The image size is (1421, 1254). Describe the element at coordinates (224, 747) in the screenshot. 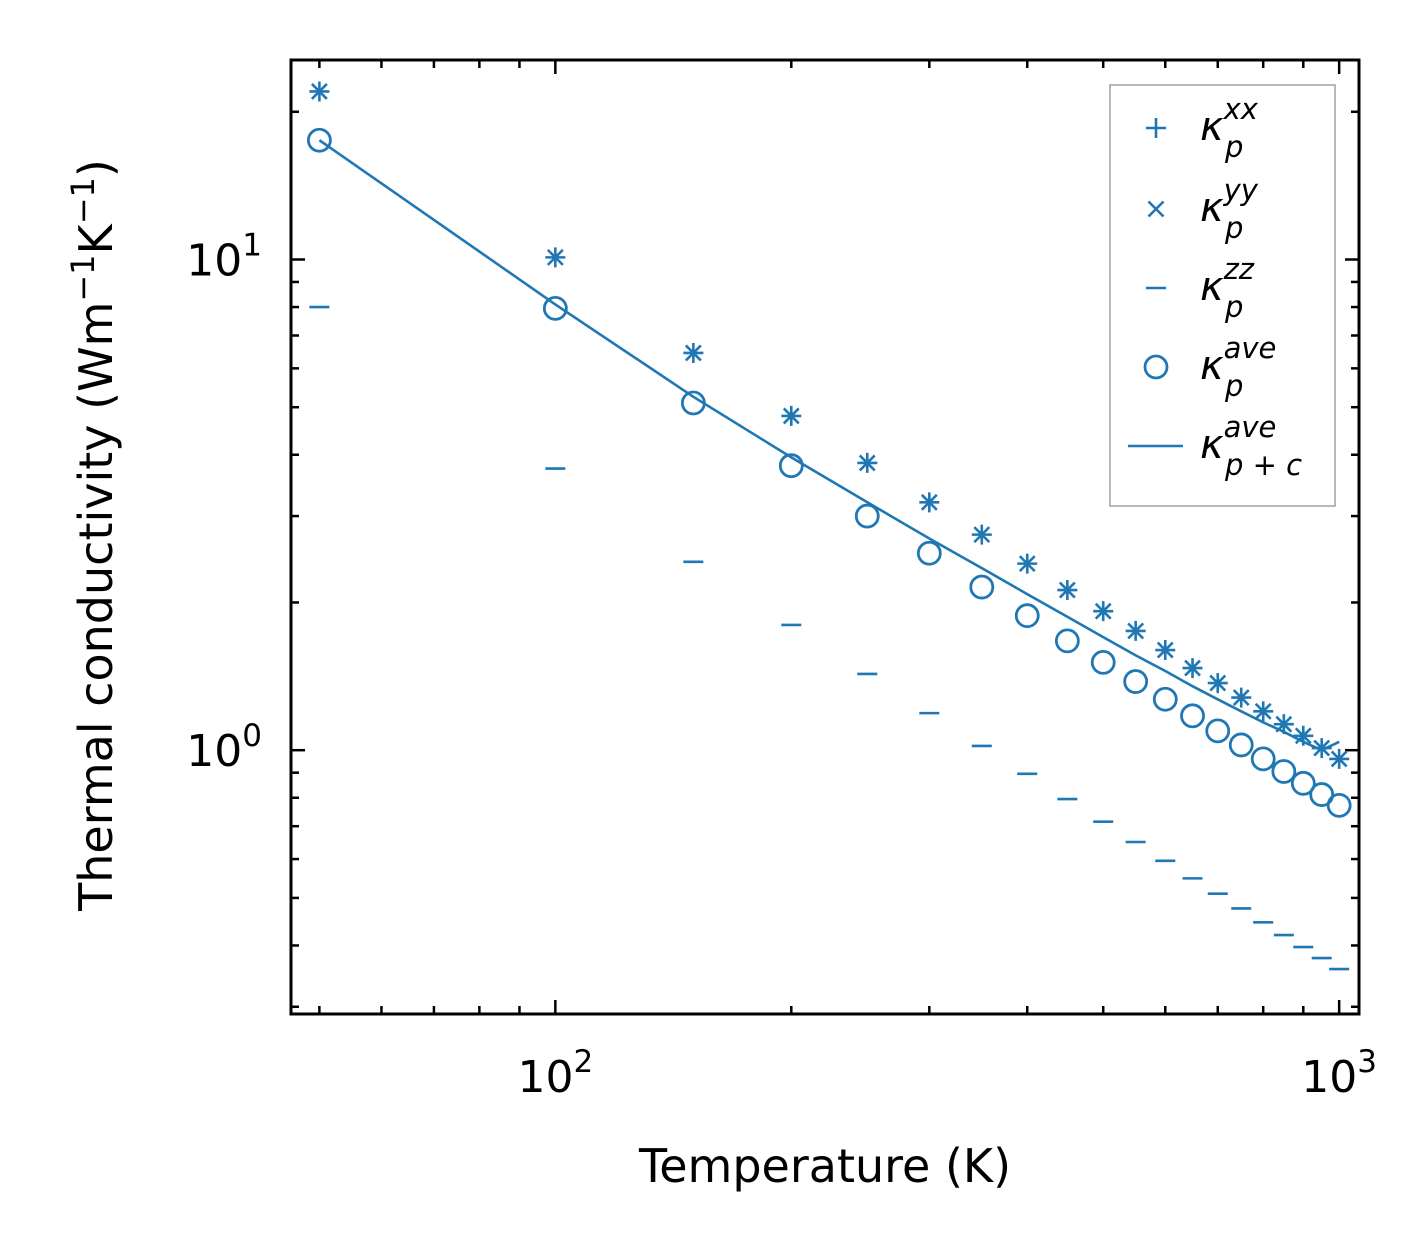

I see `y-tick-label: 10⁰` at that location.